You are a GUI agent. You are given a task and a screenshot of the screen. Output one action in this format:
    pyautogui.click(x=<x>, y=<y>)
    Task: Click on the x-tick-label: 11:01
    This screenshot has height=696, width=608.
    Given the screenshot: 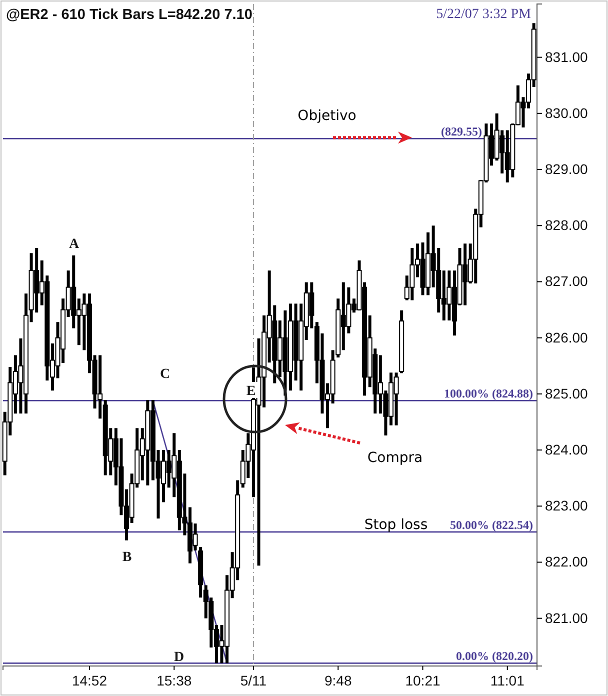 What is the action you would take?
    pyautogui.click(x=507, y=680)
    